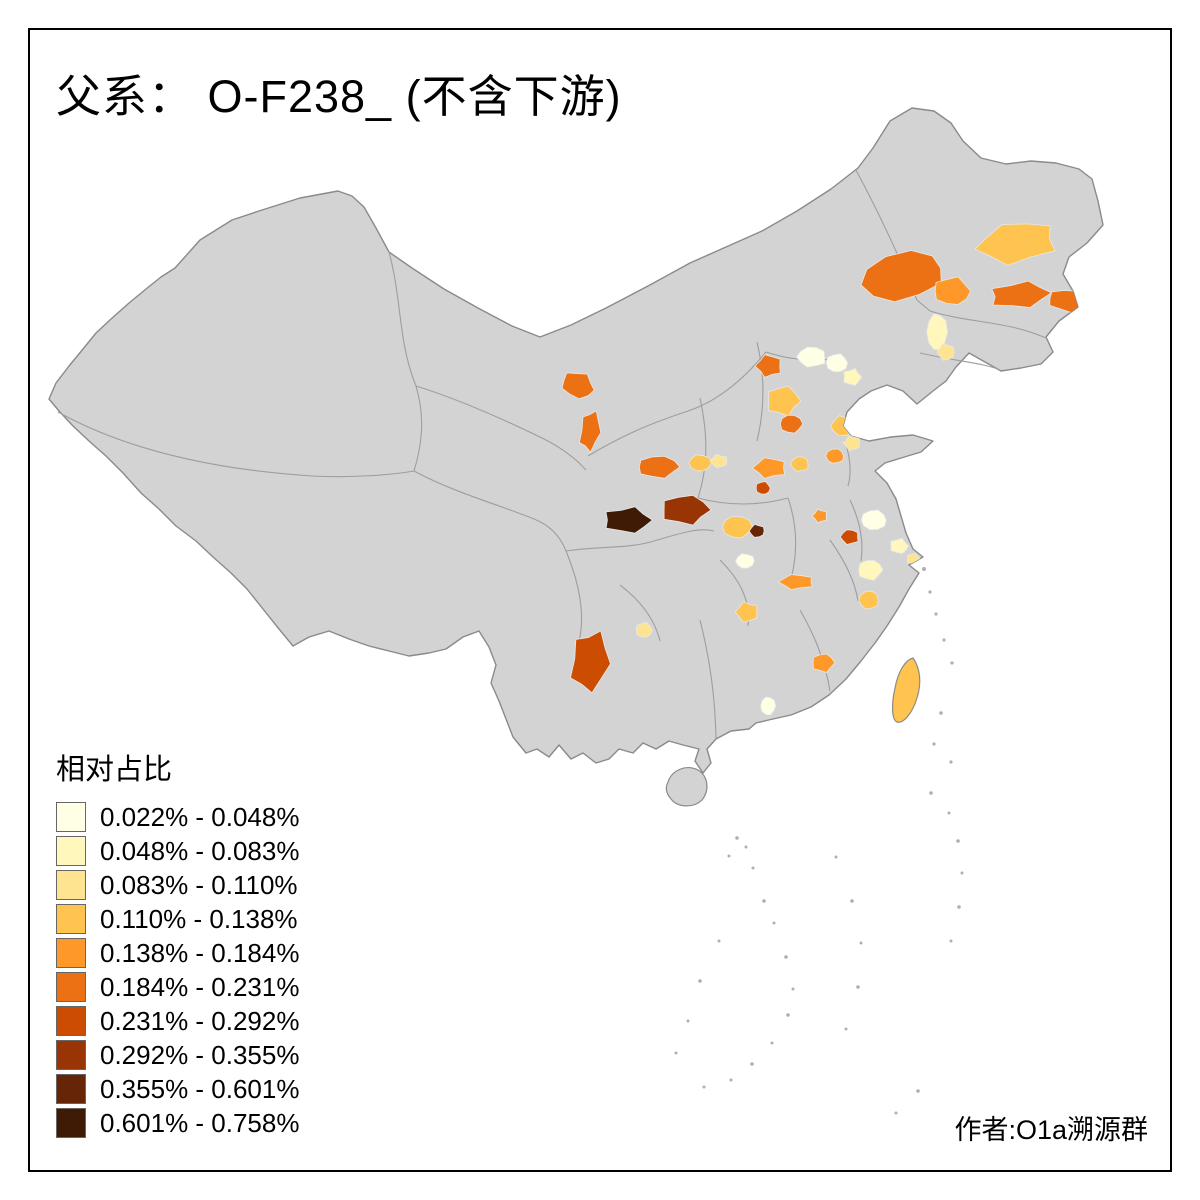 This screenshot has height=1200, width=1200. I want to click on legend-range-label: 0.048% - 0.083%, so click(200, 850).